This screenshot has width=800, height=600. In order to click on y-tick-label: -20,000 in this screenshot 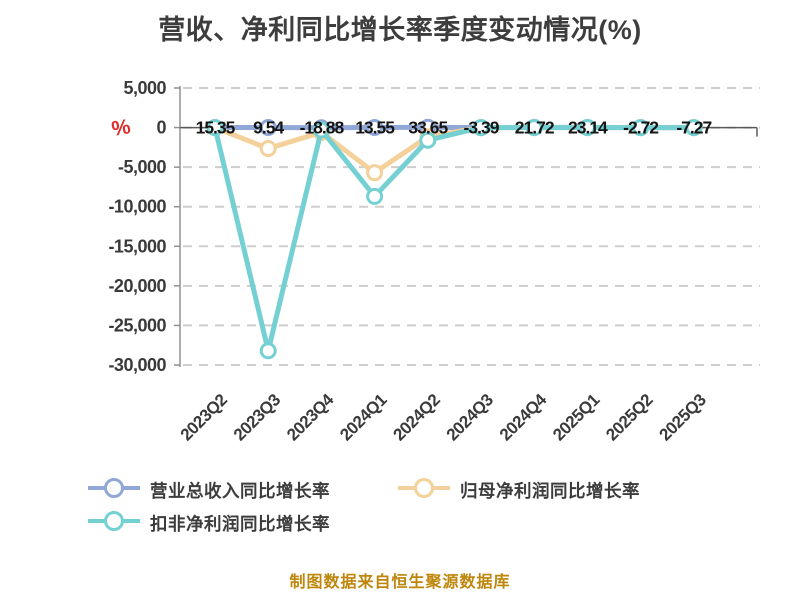, I will do `click(137, 286)`.